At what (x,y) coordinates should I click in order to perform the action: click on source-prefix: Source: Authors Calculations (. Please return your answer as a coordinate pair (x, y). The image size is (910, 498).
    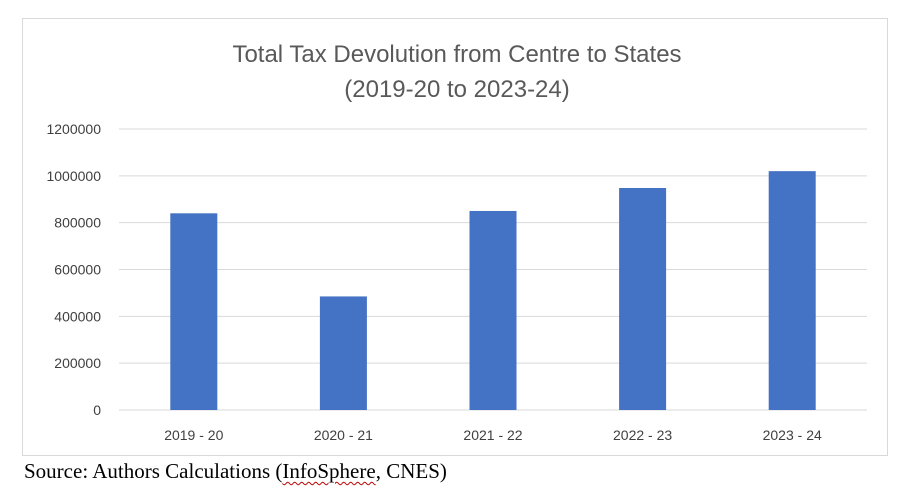
    Looking at the image, I should click on (153, 471).